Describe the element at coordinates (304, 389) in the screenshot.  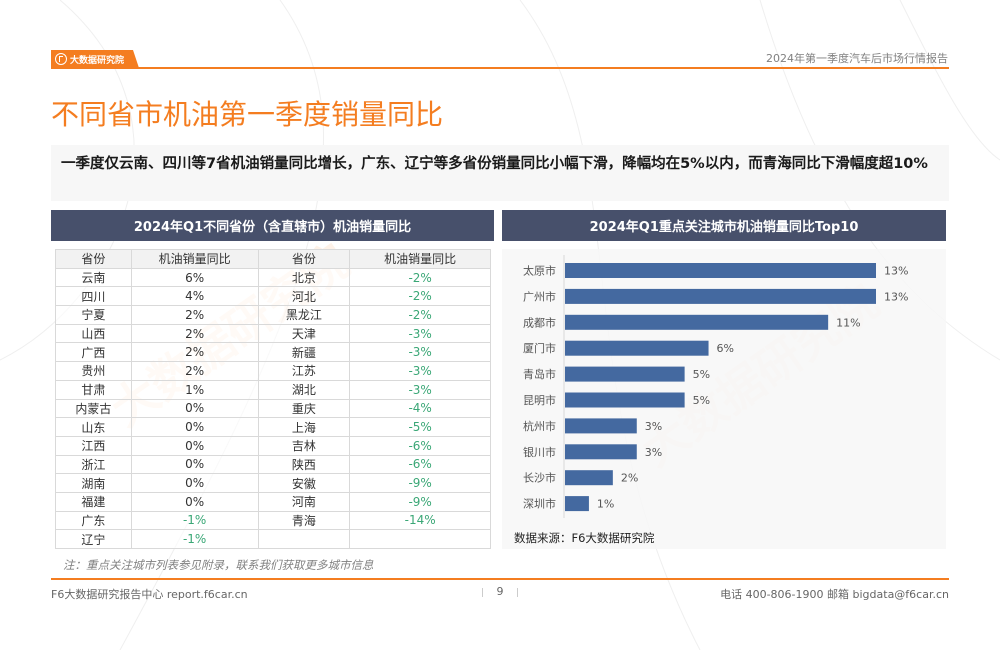
I see `province-cell: 湖北` at that location.